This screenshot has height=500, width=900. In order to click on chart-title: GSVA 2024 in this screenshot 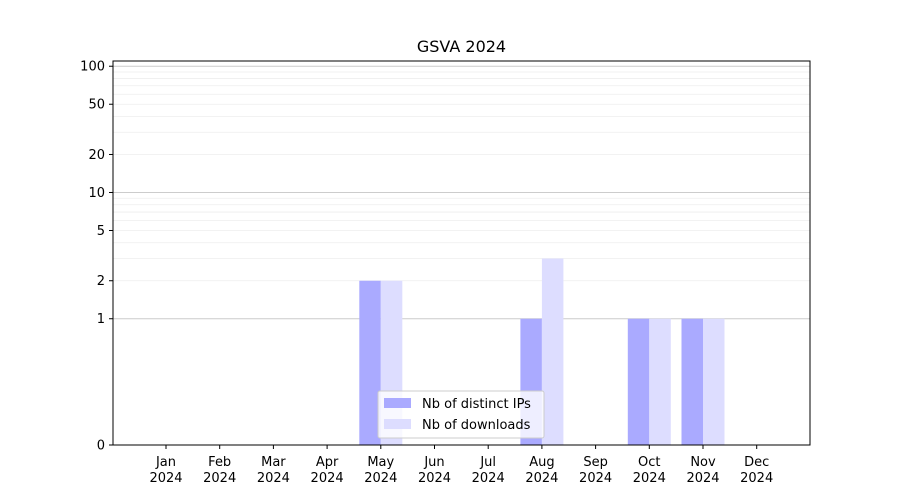, I will do `click(461, 46)`.